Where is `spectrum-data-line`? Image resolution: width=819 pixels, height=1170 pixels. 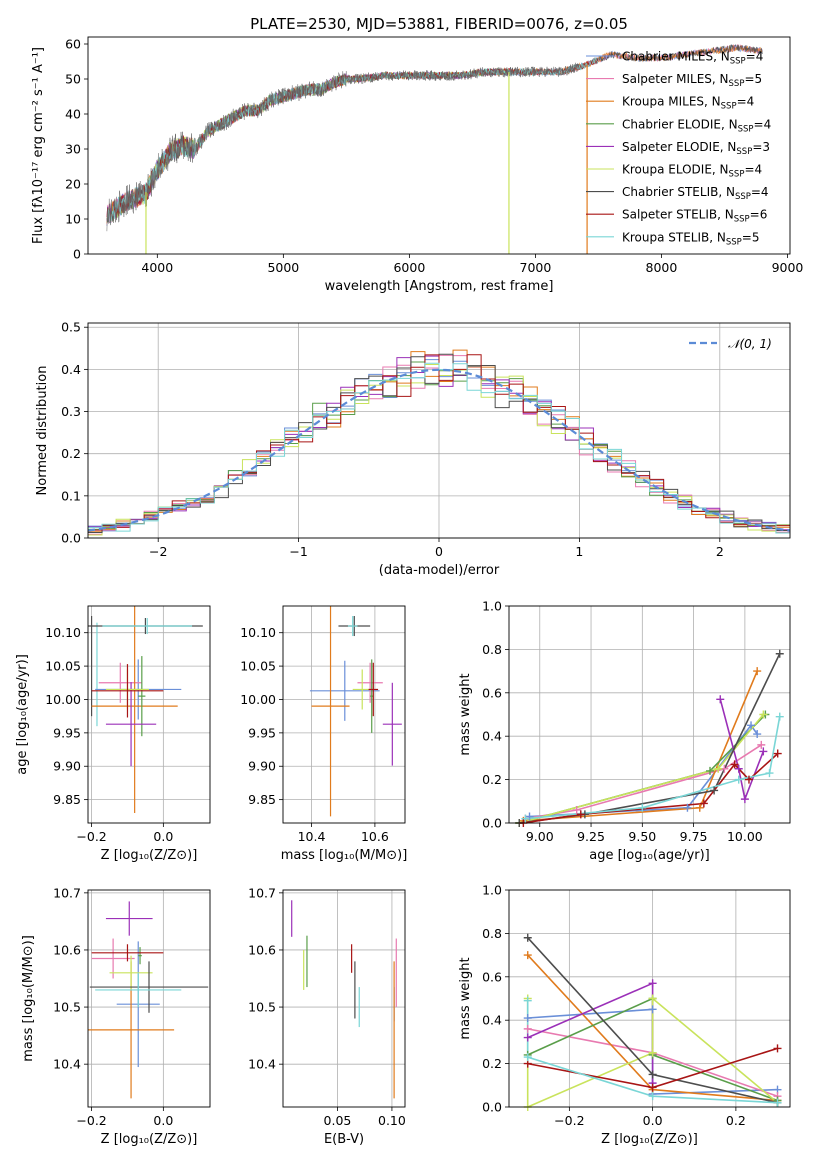 spectrum-data-line is located at coordinates (343, 147).